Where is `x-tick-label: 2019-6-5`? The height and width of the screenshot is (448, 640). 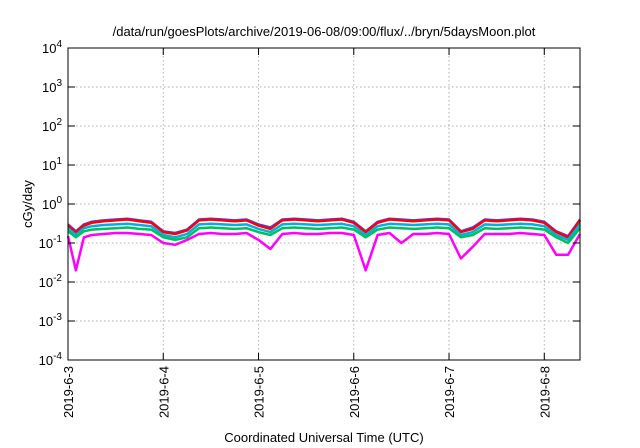
x-tick-label: 2019-6-5 is located at coordinates (259, 392).